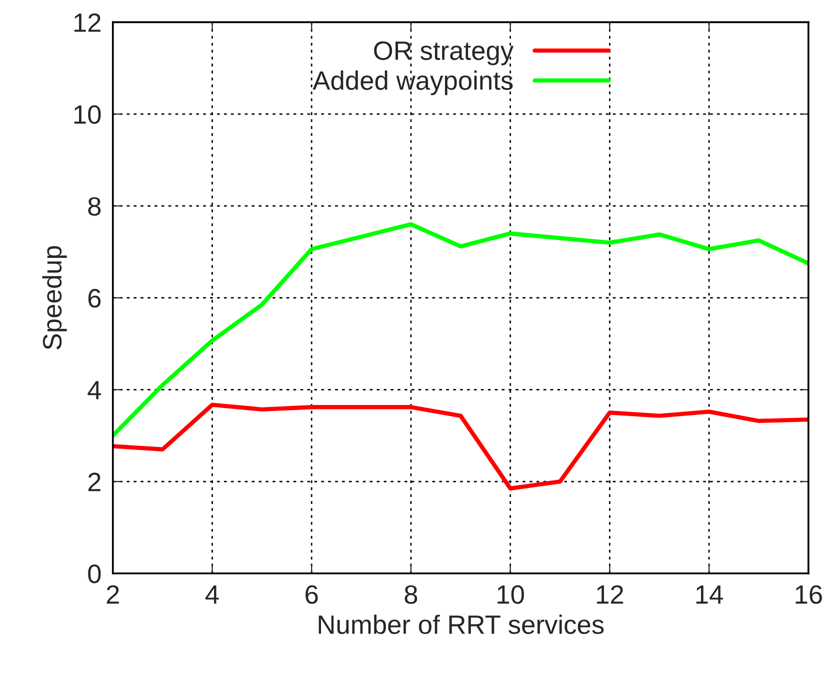 This screenshot has height=673, width=836. Describe the element at coordinates (212, 594) in the screenshot. I see `x-tick-label: 4` at that location.